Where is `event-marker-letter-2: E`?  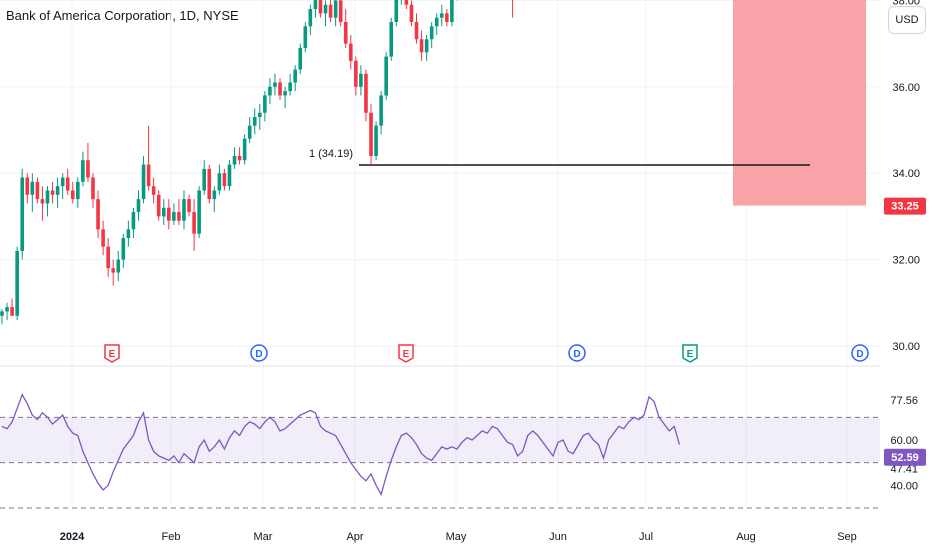
event-marker-letter-2: E is located at coordinates (406, 354).